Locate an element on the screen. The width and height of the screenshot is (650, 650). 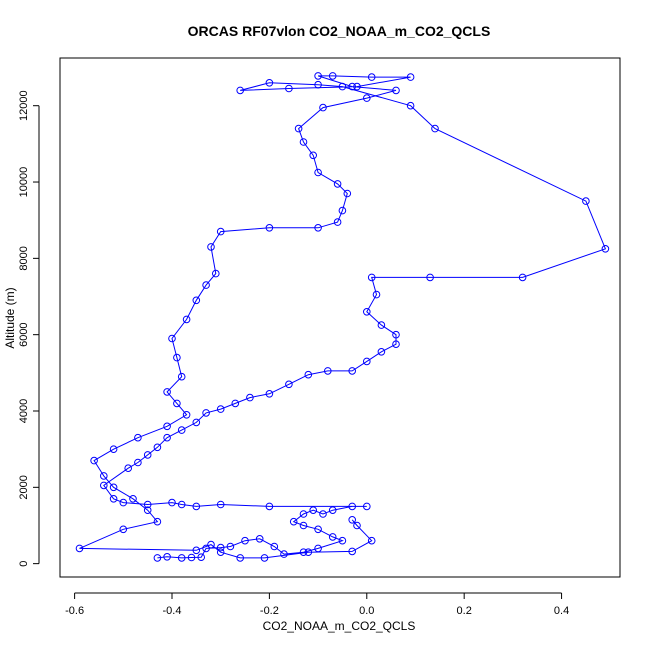
x-tick-label: 0.2 is located at coordinates (464, 611).